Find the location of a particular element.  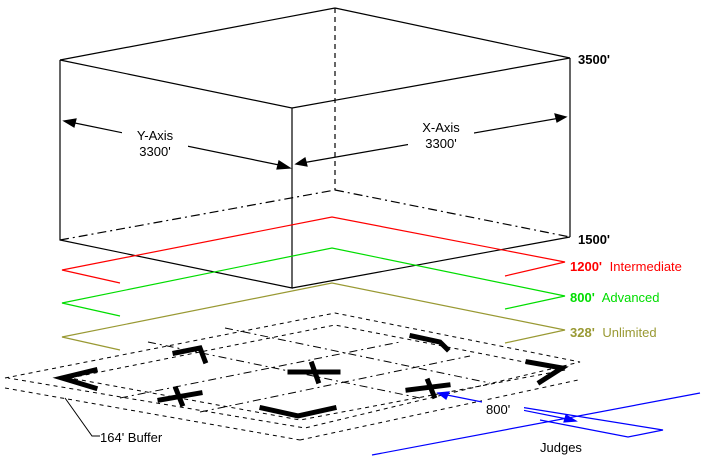

buffer-callout-line is located at coordinates (82, 417).